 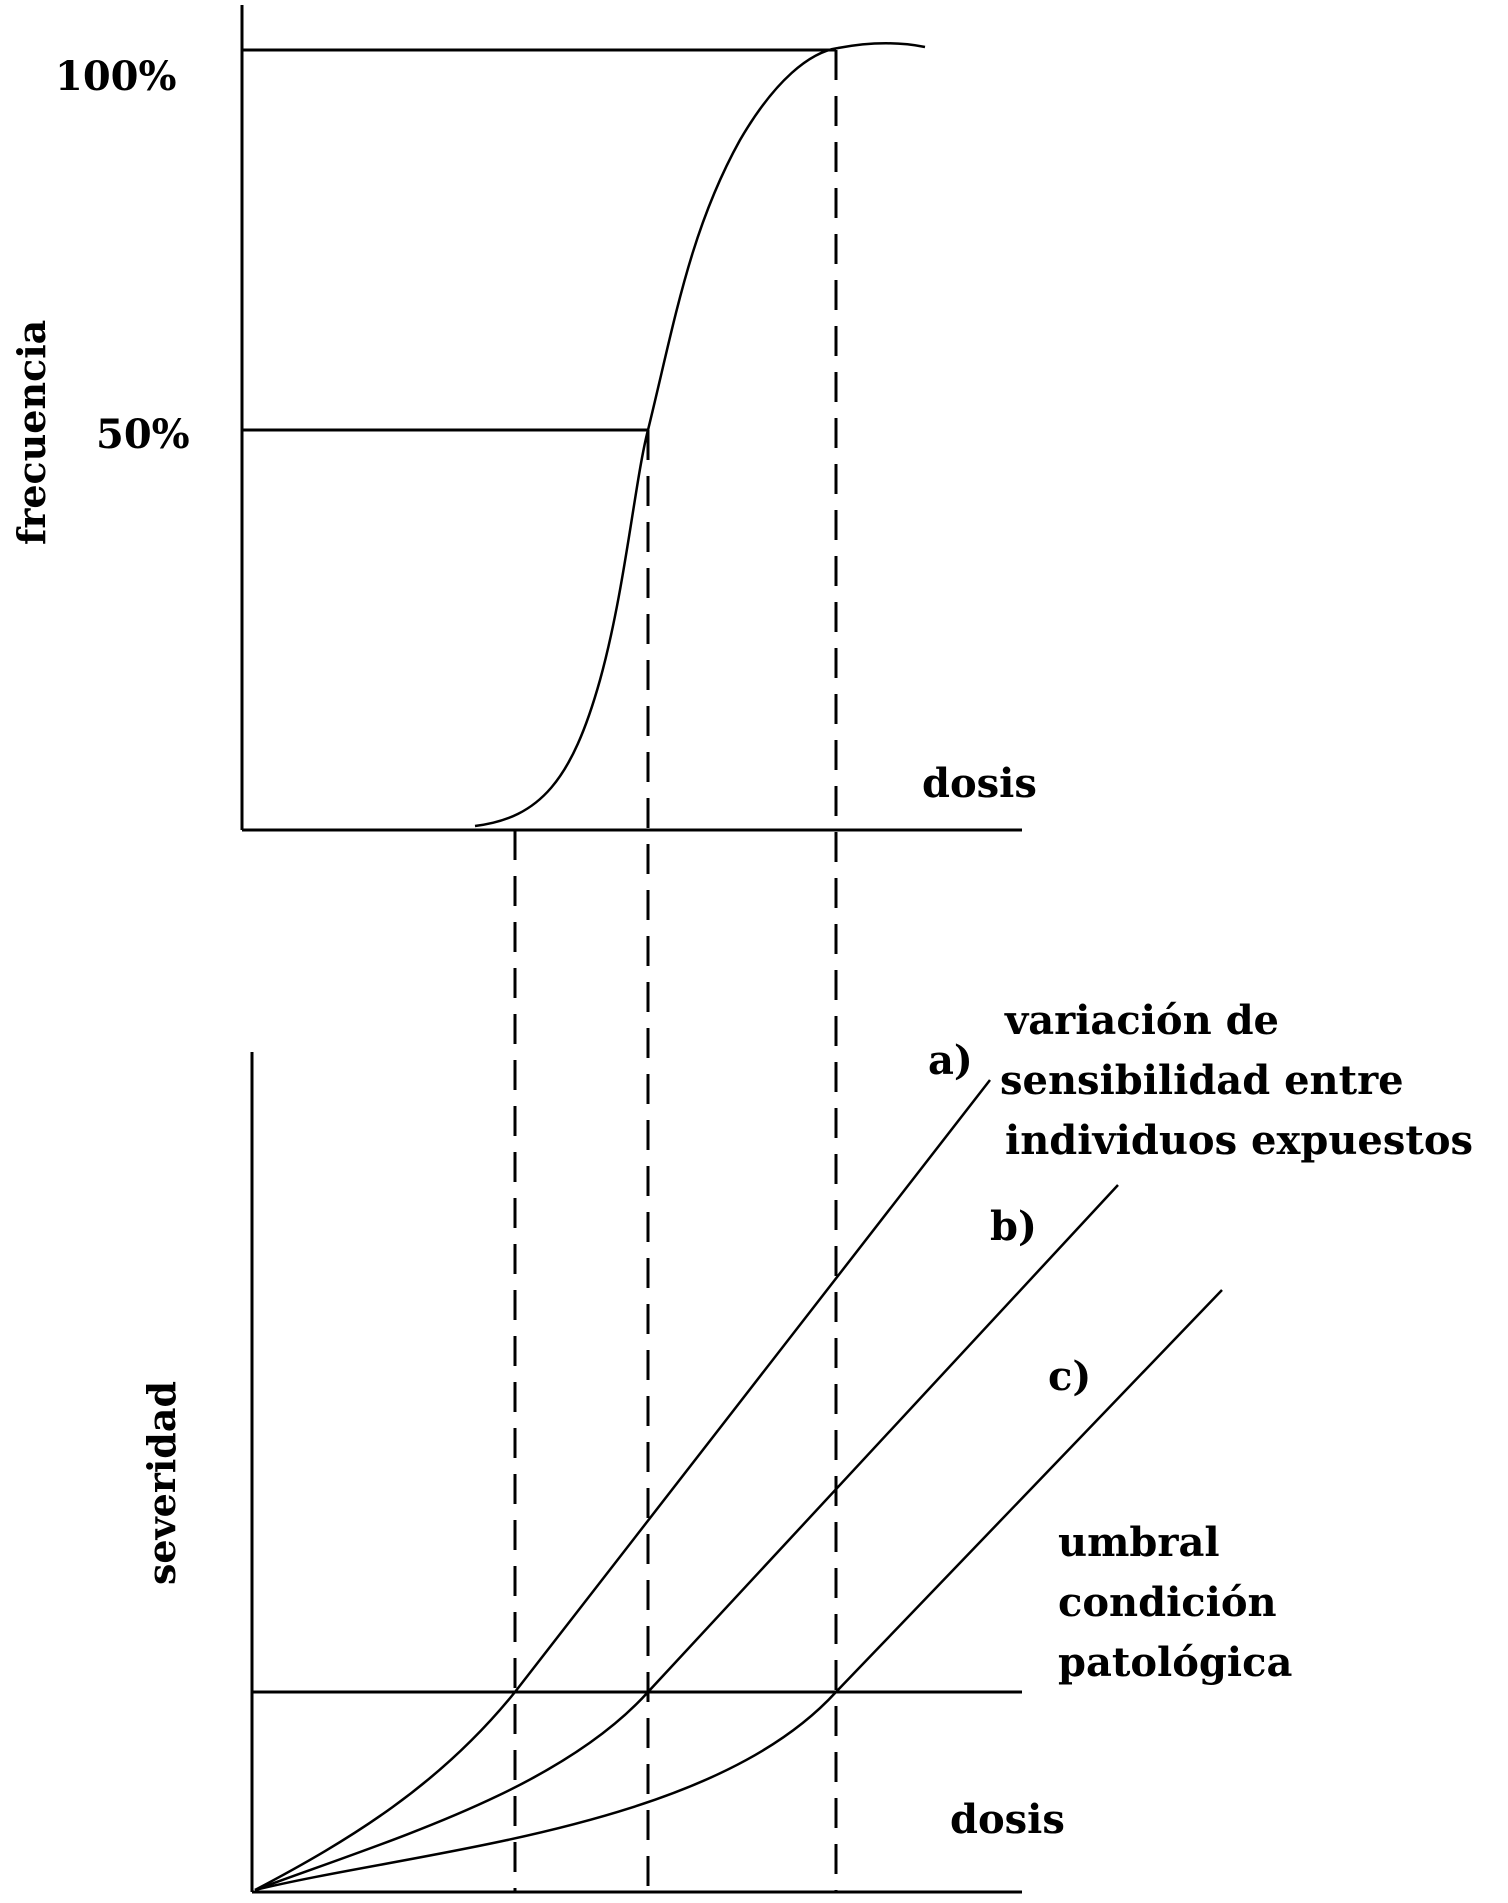 What do you see at coordinates (1069, 1376) in the screenshot?
I see `curve-label-c: c)` at bounding box center [1069, 1376].